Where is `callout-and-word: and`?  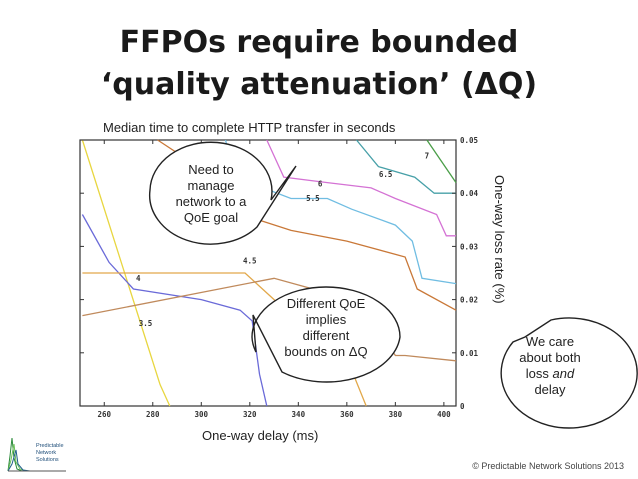 callout-and-word: and is located at coordinates (563, 373).